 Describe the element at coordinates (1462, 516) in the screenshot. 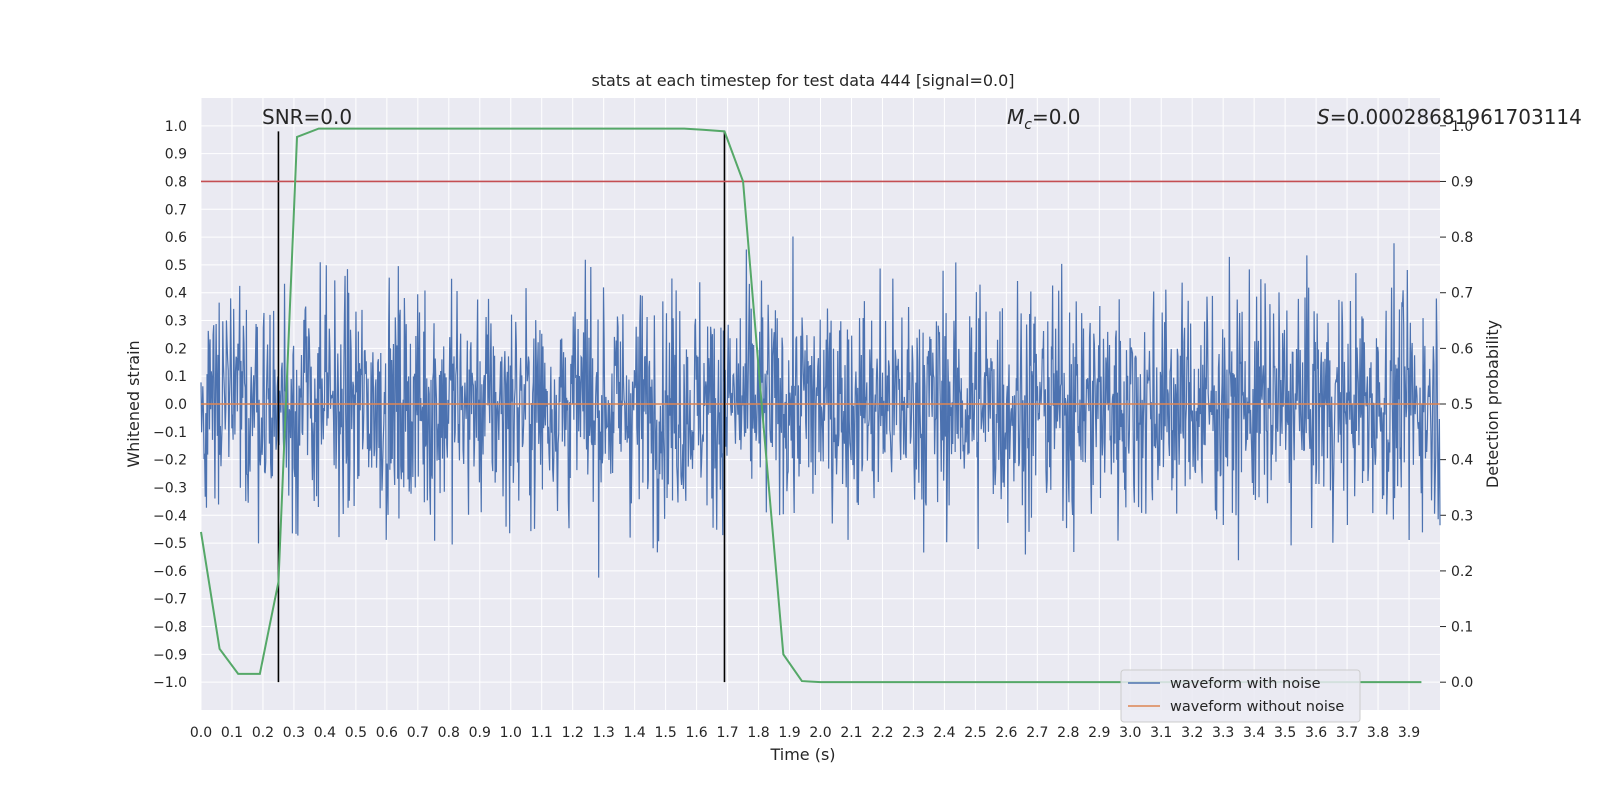

I see `y-tick-label-right: 0.3` at that location.